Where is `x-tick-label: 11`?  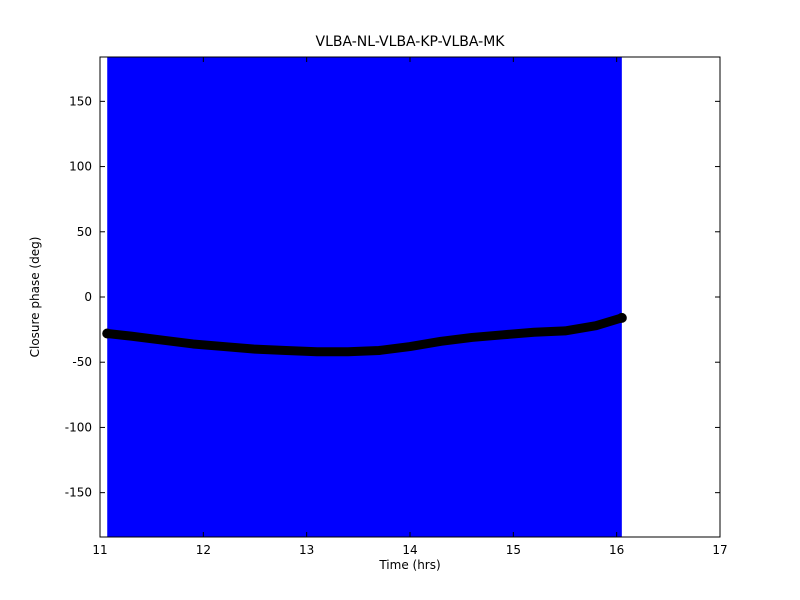 x-tick-label: 11 is located at coordinates (99, 550).